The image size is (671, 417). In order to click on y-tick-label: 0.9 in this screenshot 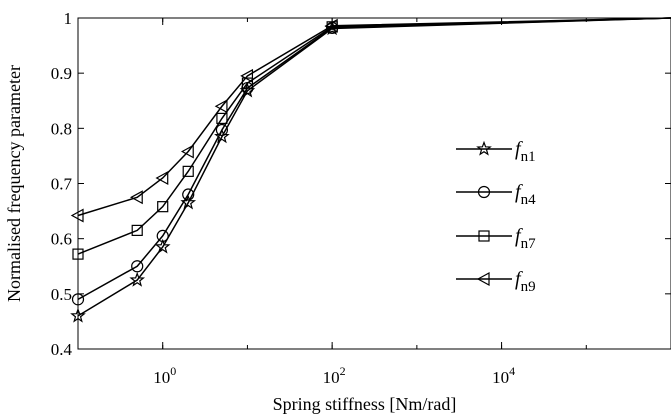, I will do `click(61, 73)`.